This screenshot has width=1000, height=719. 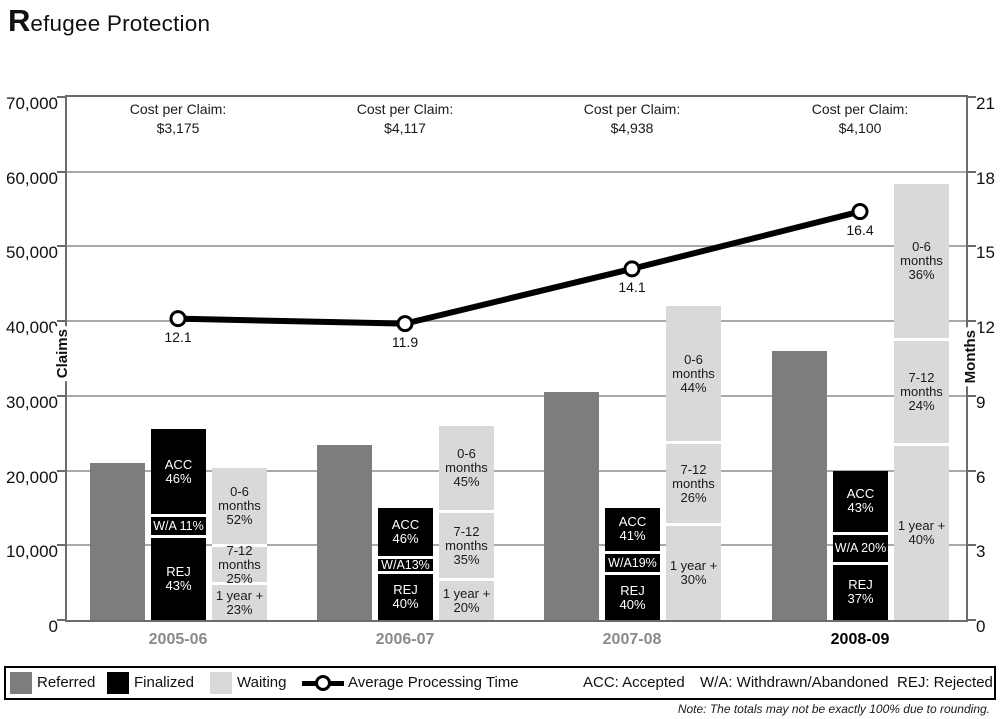 What do you see at coordinates (860, 639) in the screenshot?
I see `category-label: 2008-09` at bounding box center [860, 639].